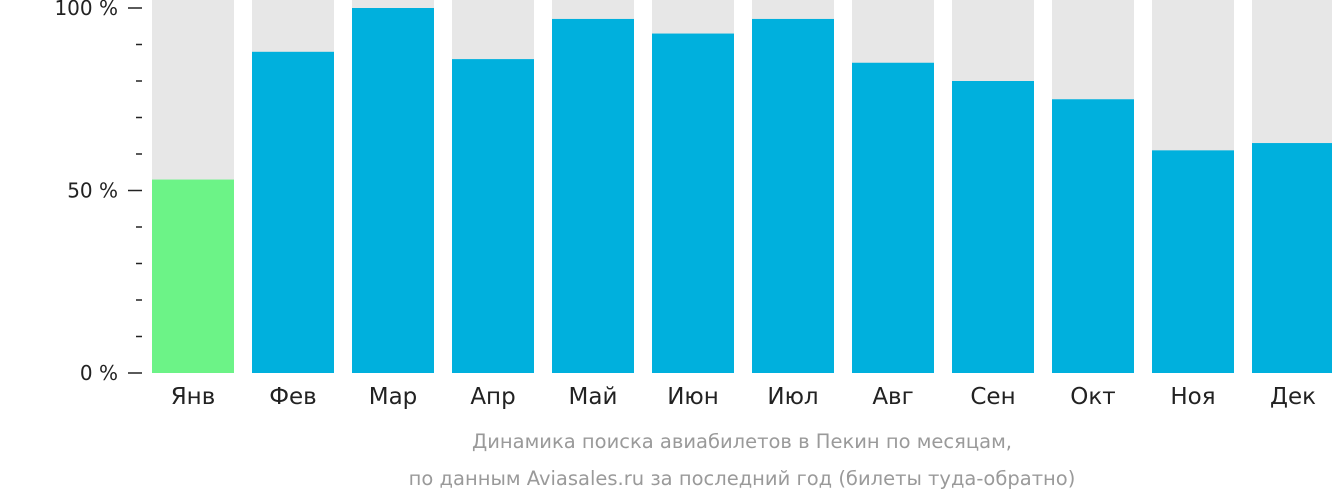 This screenshot has width=1332, height=502. Describe the element at coordinates (593, 195) in the screenshot. I see `bar-Май` at that location.